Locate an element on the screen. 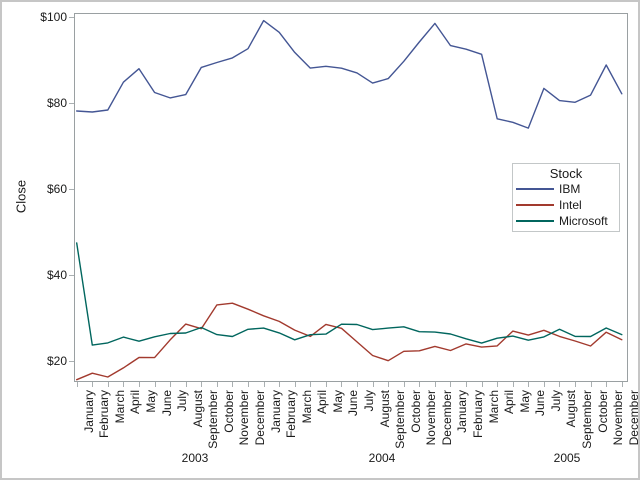 The image size is (640, 480). legend: Stock IBM Intel Microsoft is located at coordinates (566, 197).